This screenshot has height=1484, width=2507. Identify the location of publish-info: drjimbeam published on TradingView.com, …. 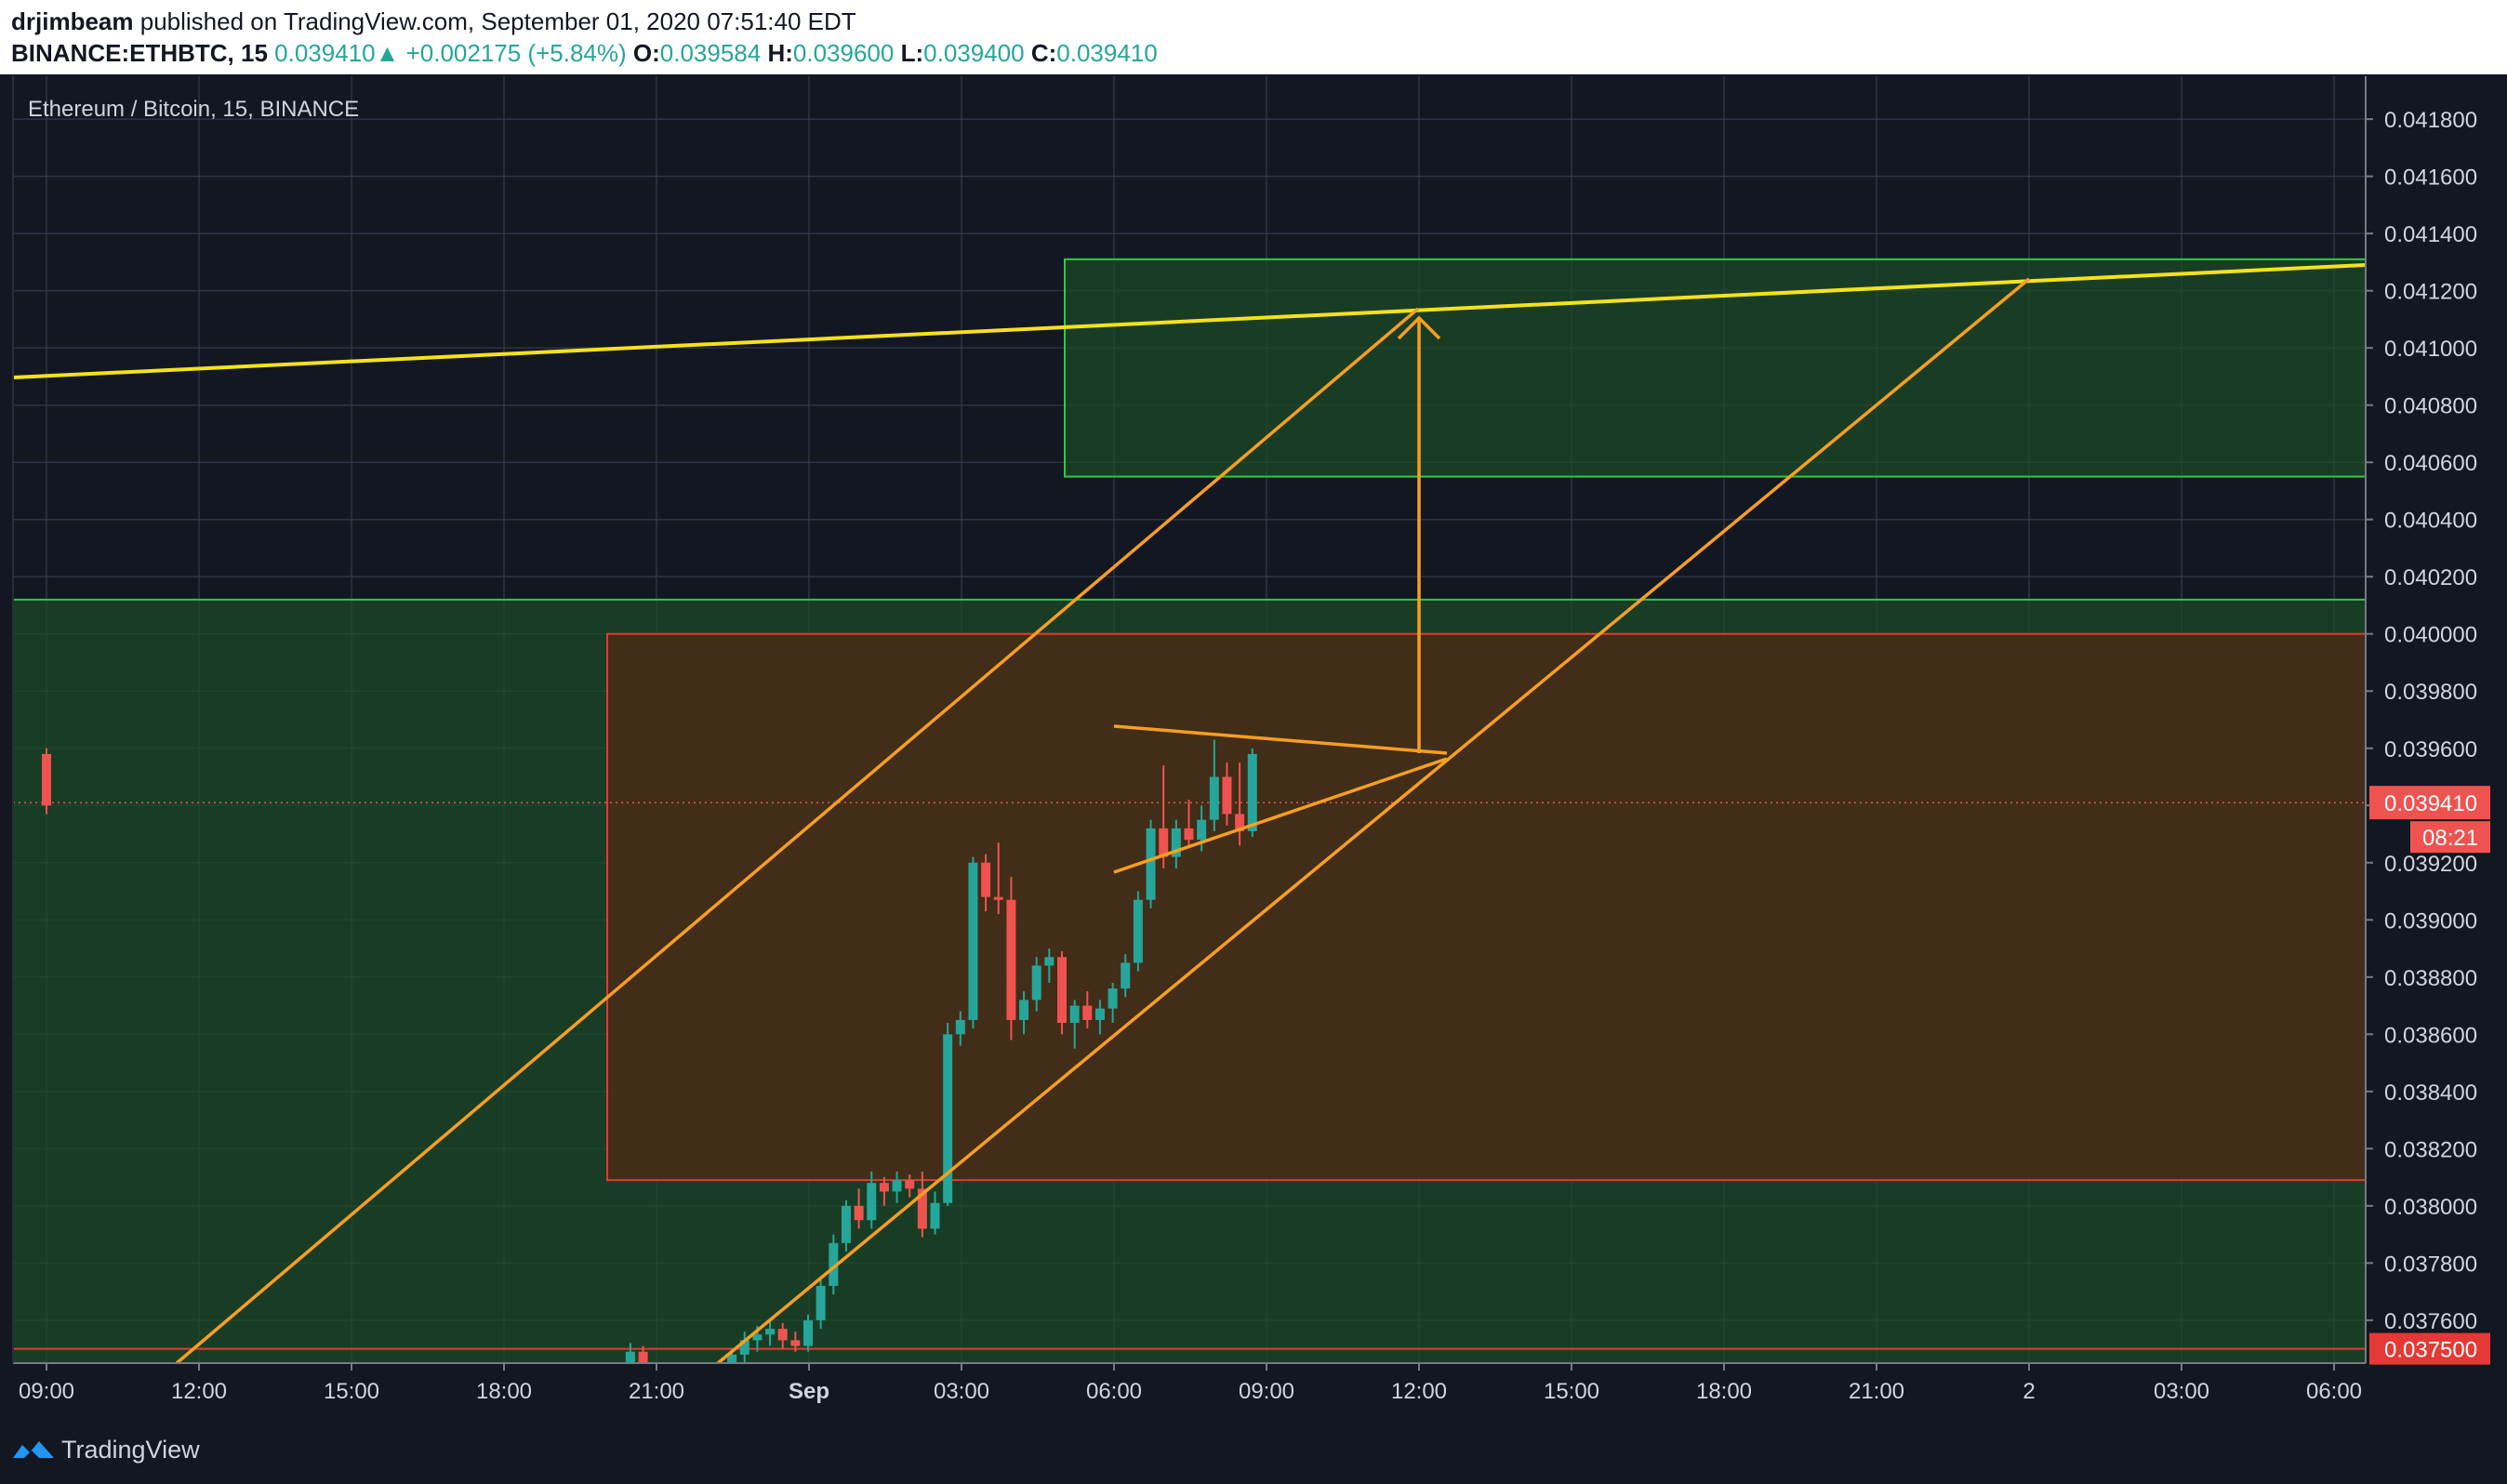
(433, 21).